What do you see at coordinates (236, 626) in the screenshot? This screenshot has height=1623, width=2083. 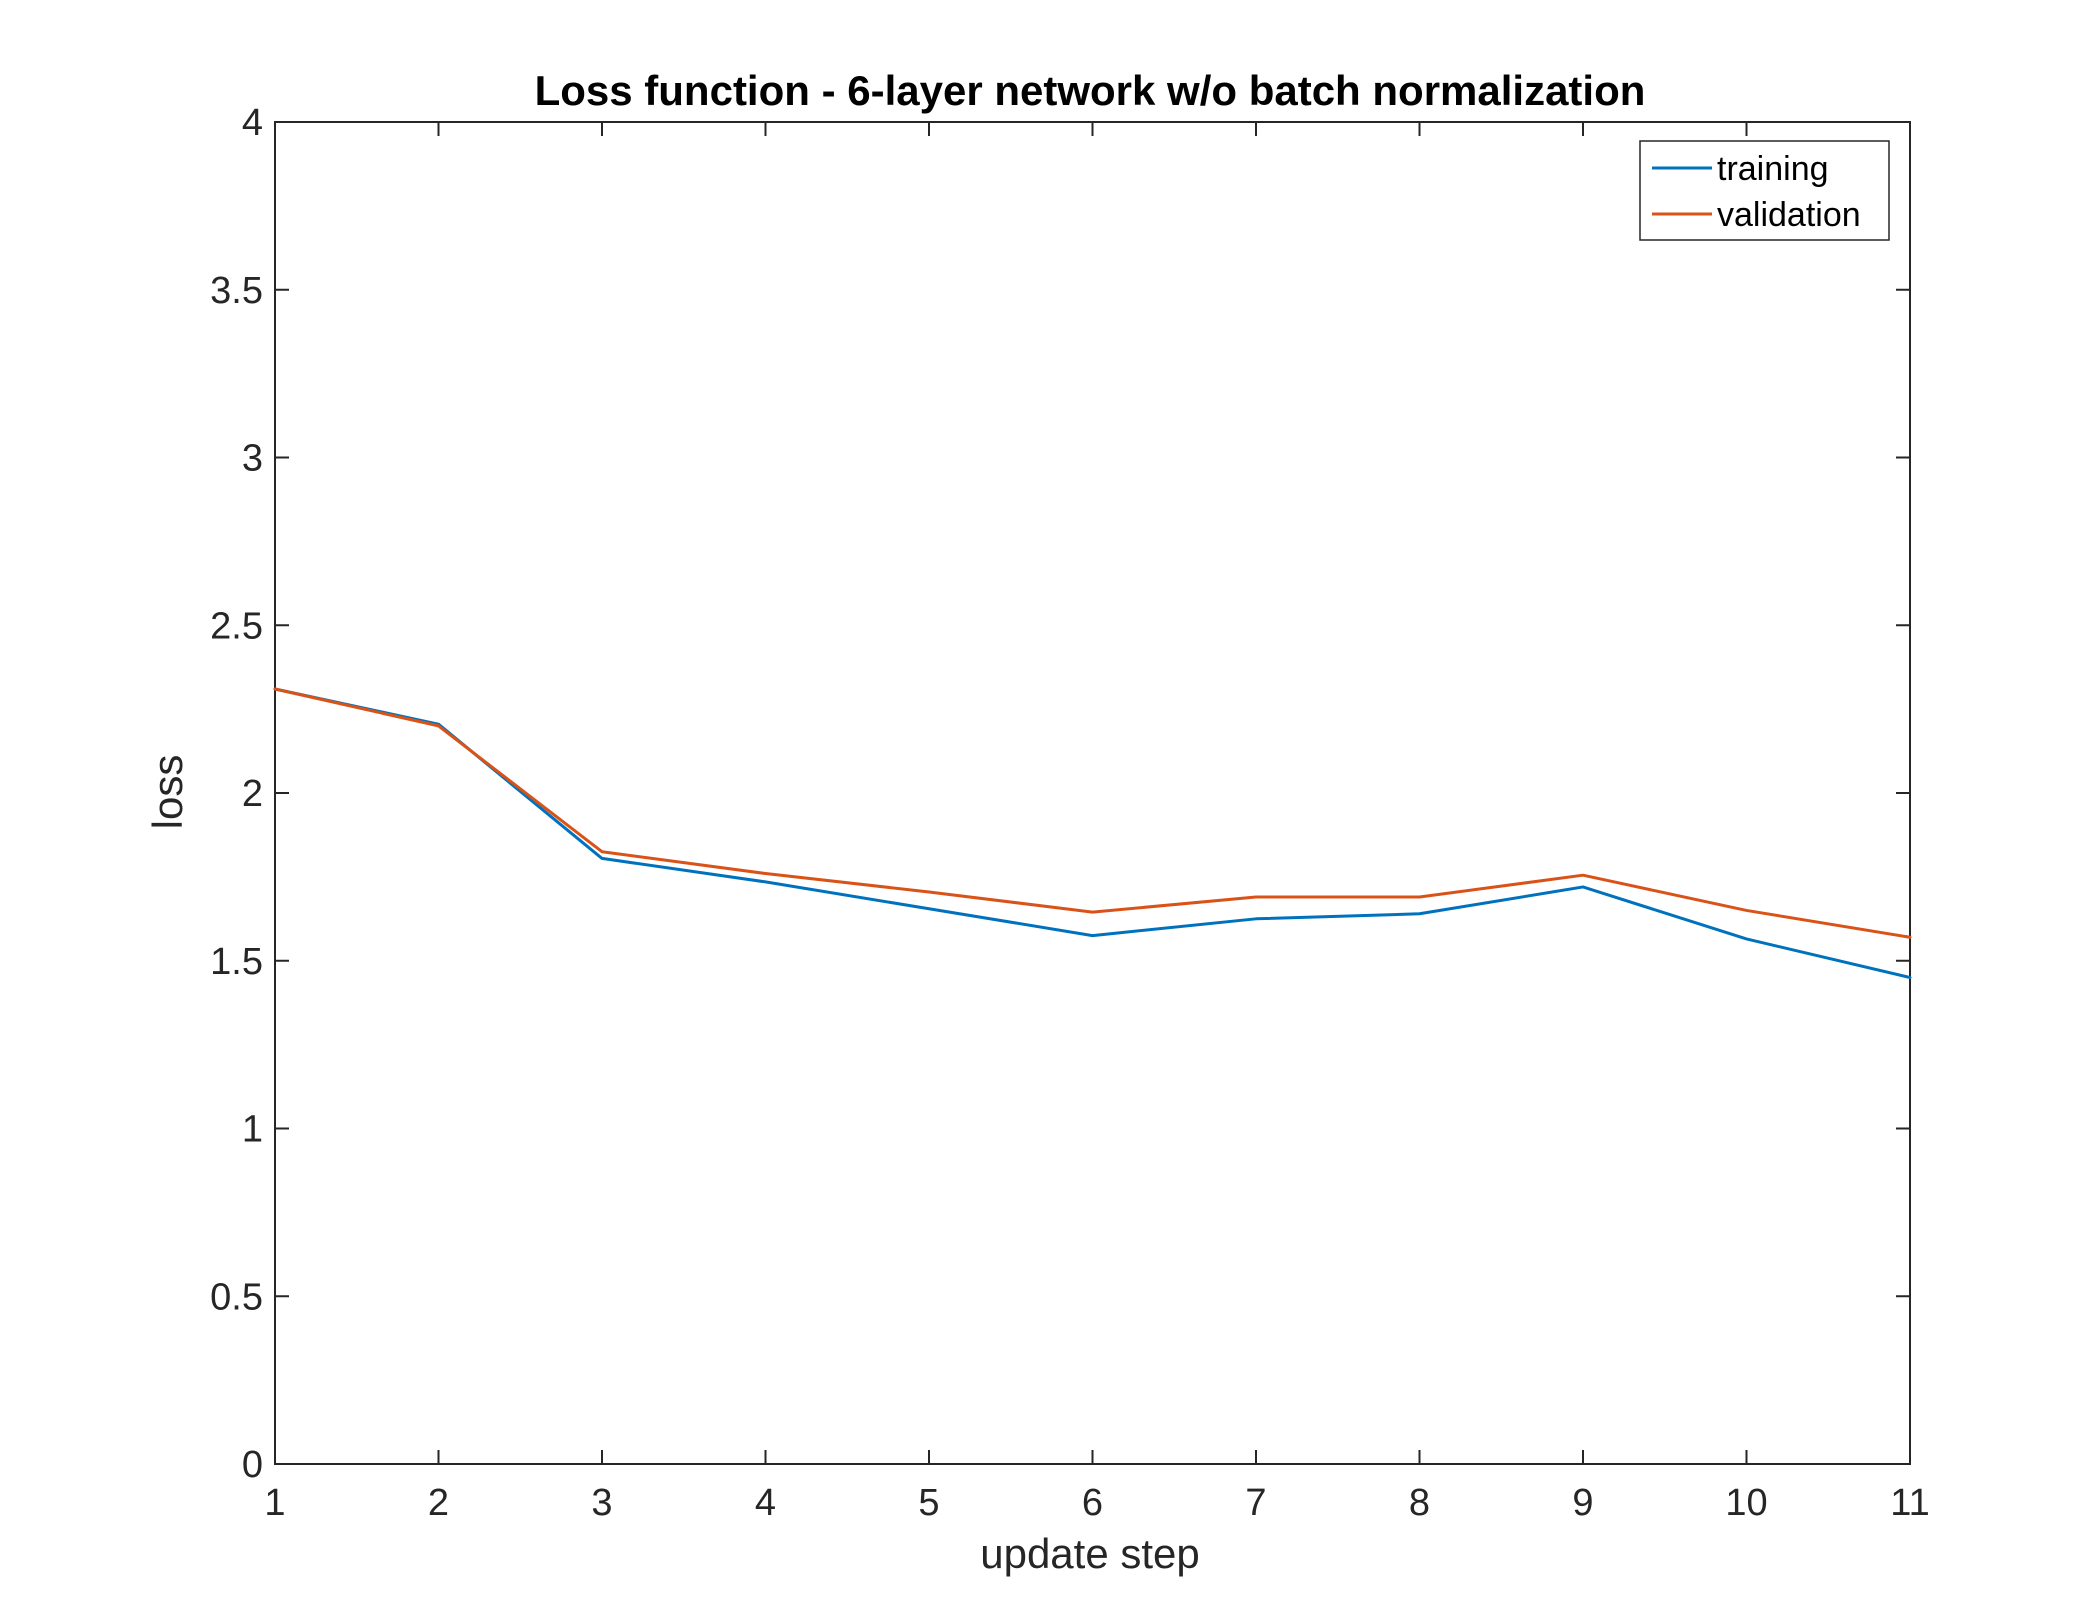 I see `y-tick-label: 2.5` at bounding box center [236, 626].